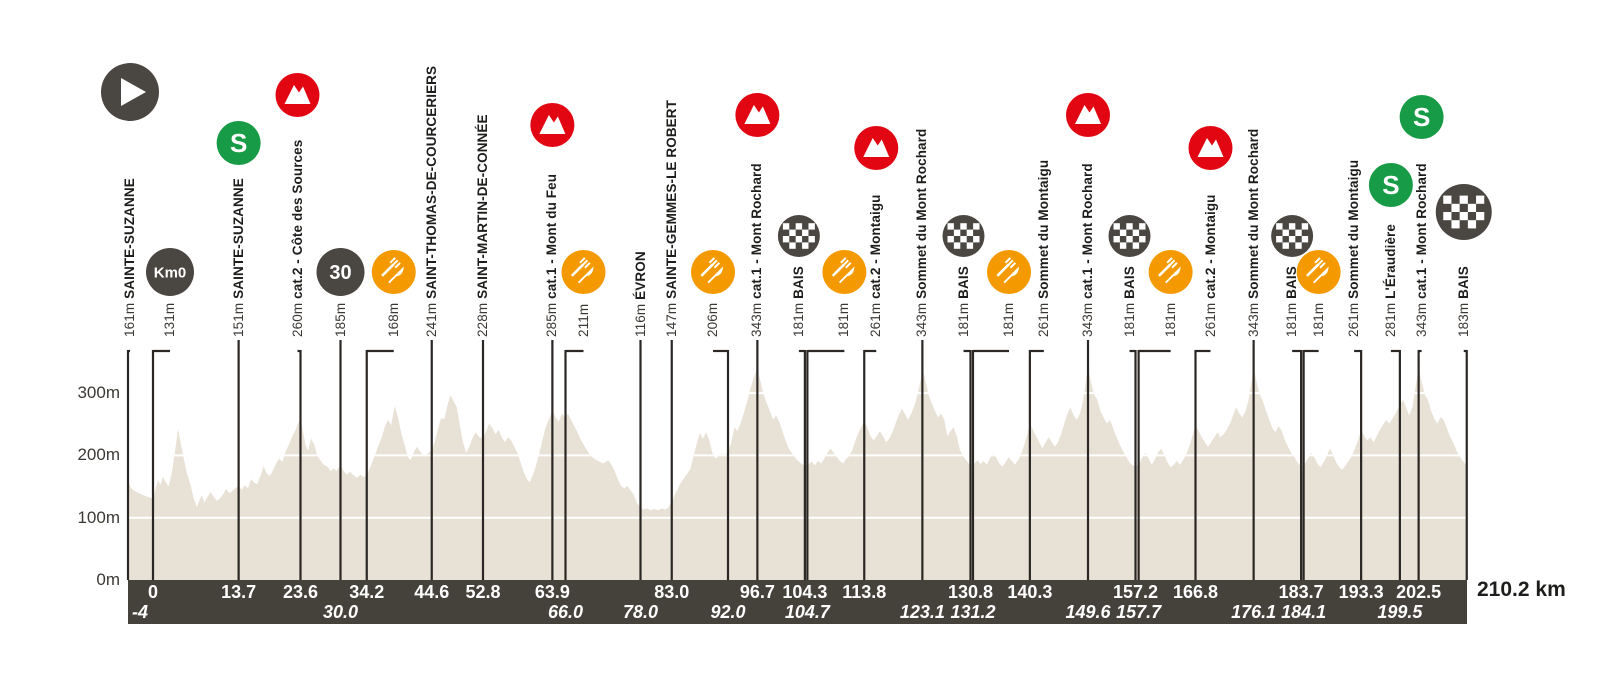 The width and height of the screenshot is (1600, 700). I want to click on waypoint-elevation: 241m, so click(431, 319).